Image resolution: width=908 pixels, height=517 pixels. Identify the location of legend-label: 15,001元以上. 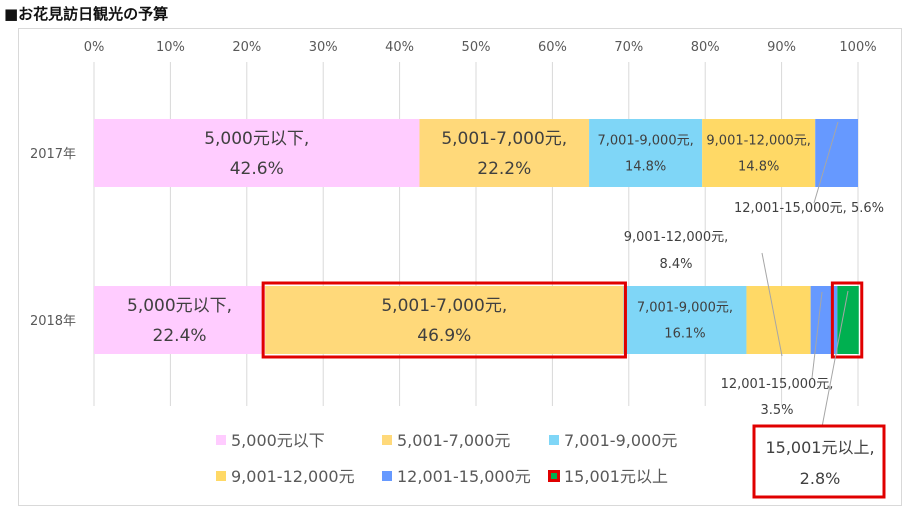
(616, 476).